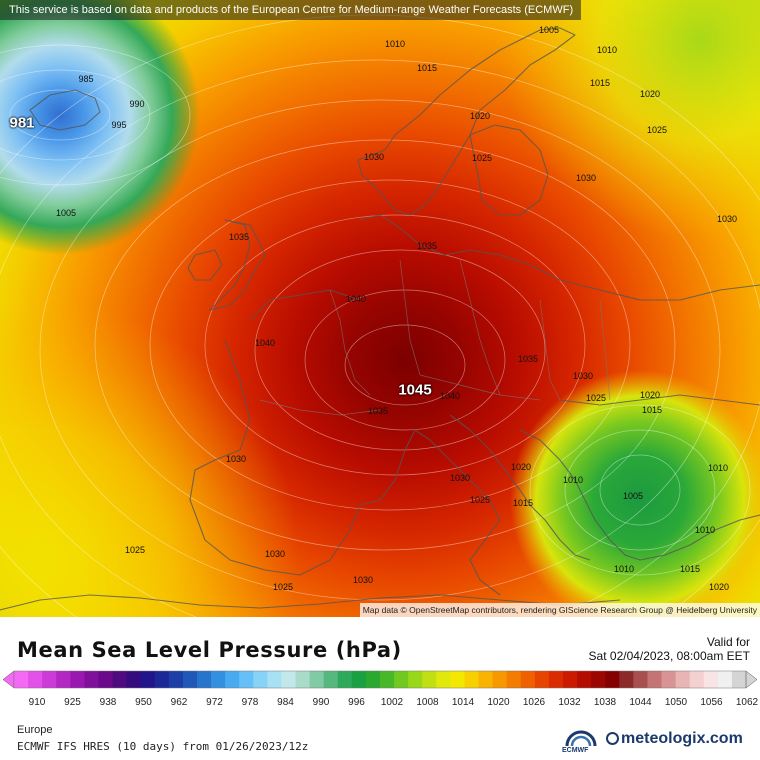  Describe the element at coordinates (35, 730) in the screenshot. I see `region-label: Europe` at that location.